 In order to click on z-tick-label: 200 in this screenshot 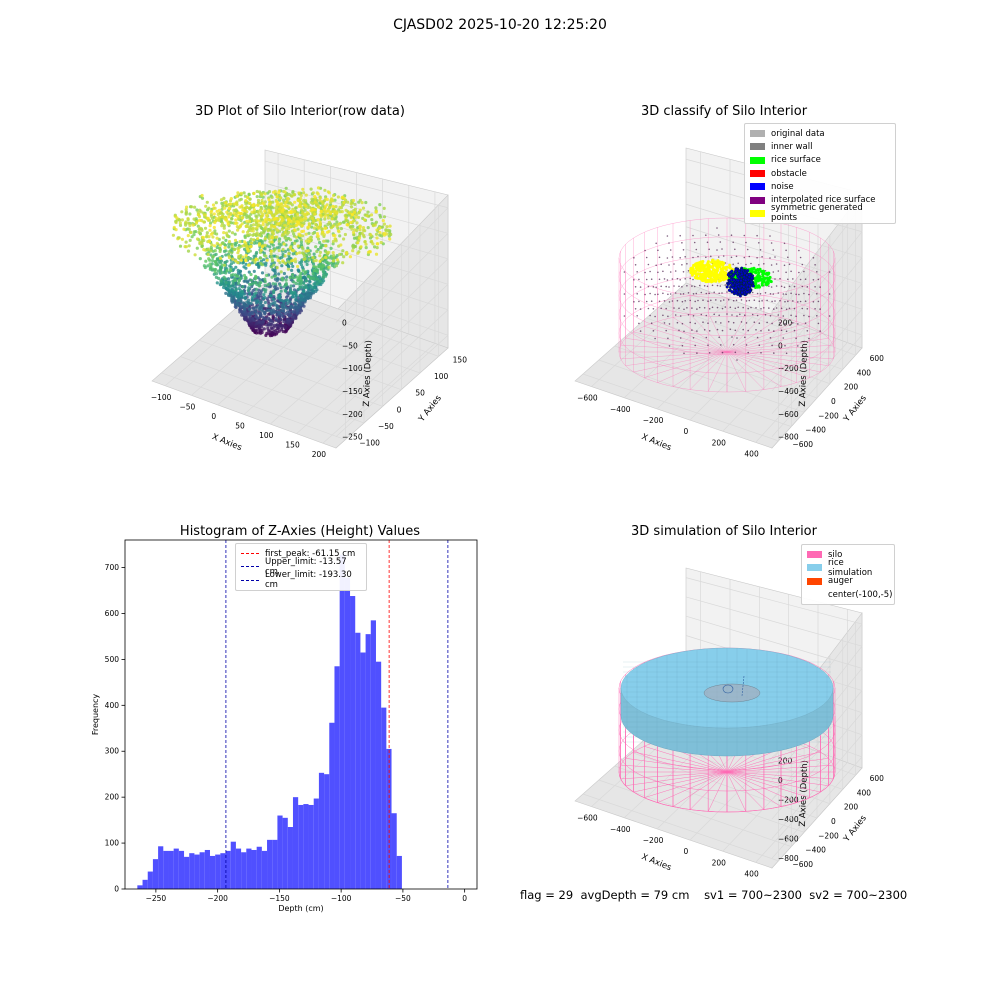, I will do `click(785, 760)`.